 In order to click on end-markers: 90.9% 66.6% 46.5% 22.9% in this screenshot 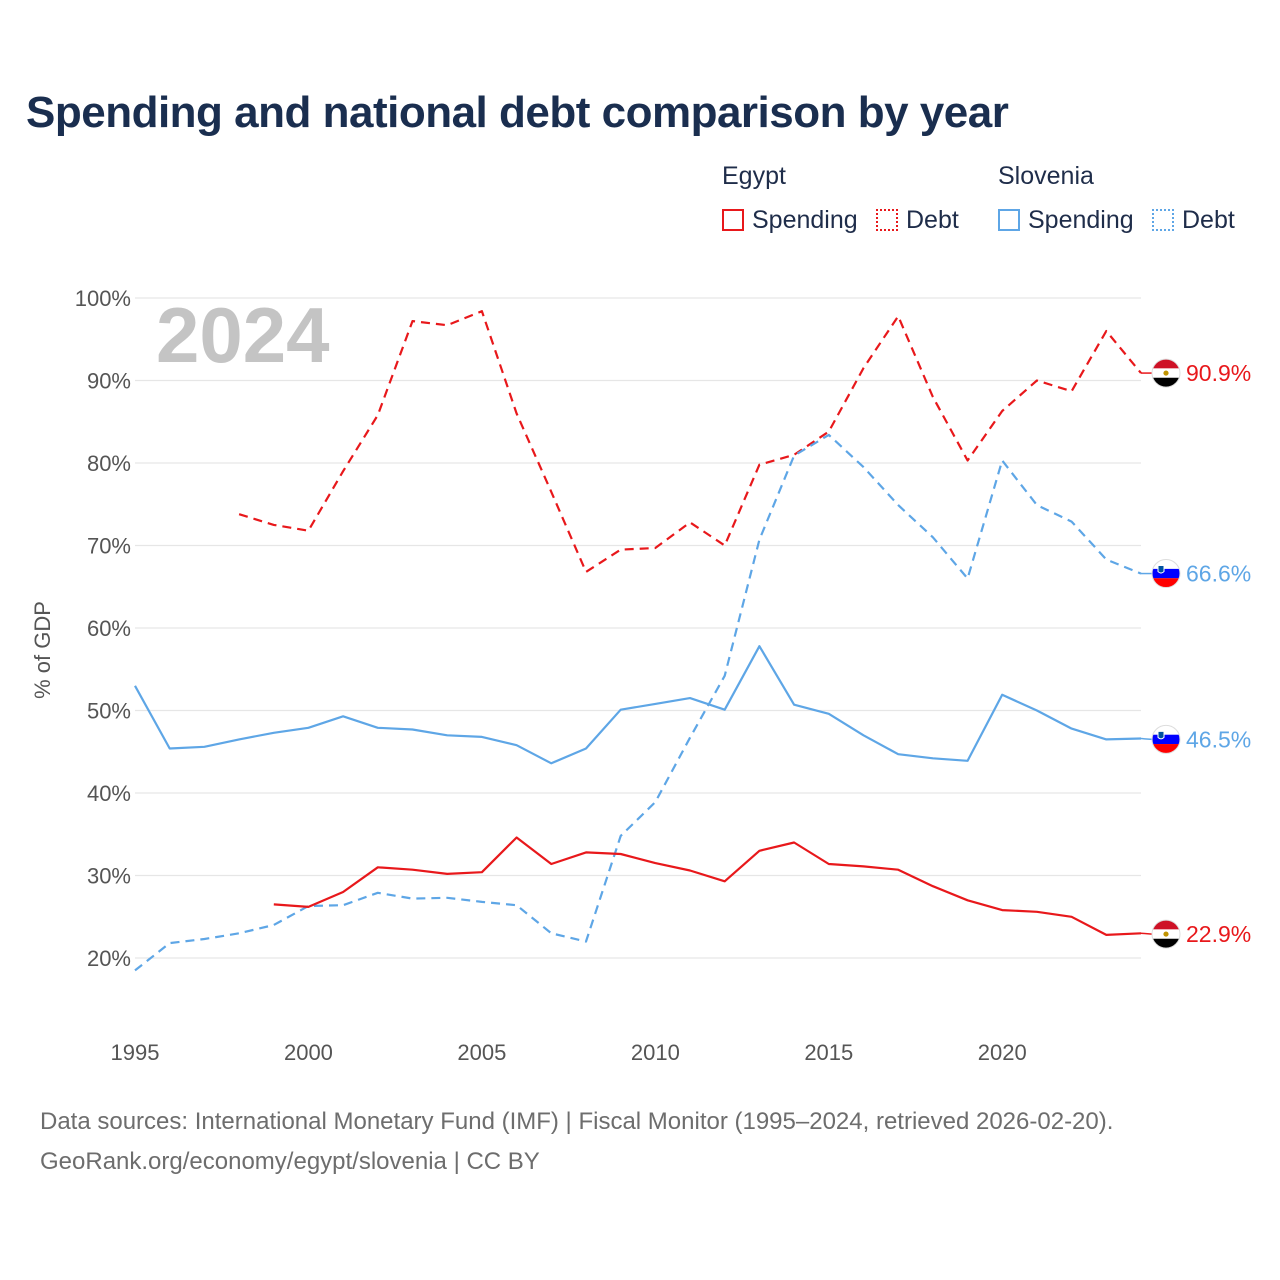, I will do `click(1195, 653)`.